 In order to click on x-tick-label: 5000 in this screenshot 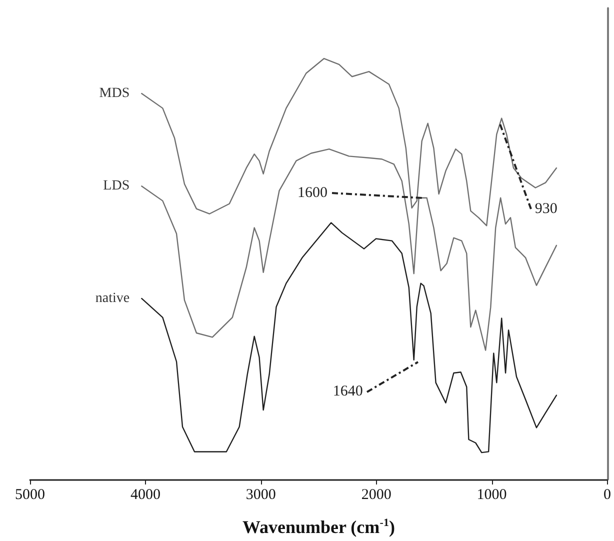, I will do `click(30, 495)`.